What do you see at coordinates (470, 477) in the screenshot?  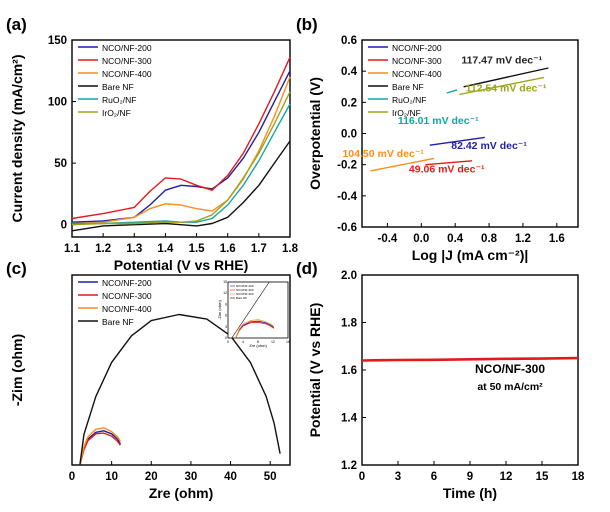 I see `x-tick-label: 9` at bounding box center [470, 477].